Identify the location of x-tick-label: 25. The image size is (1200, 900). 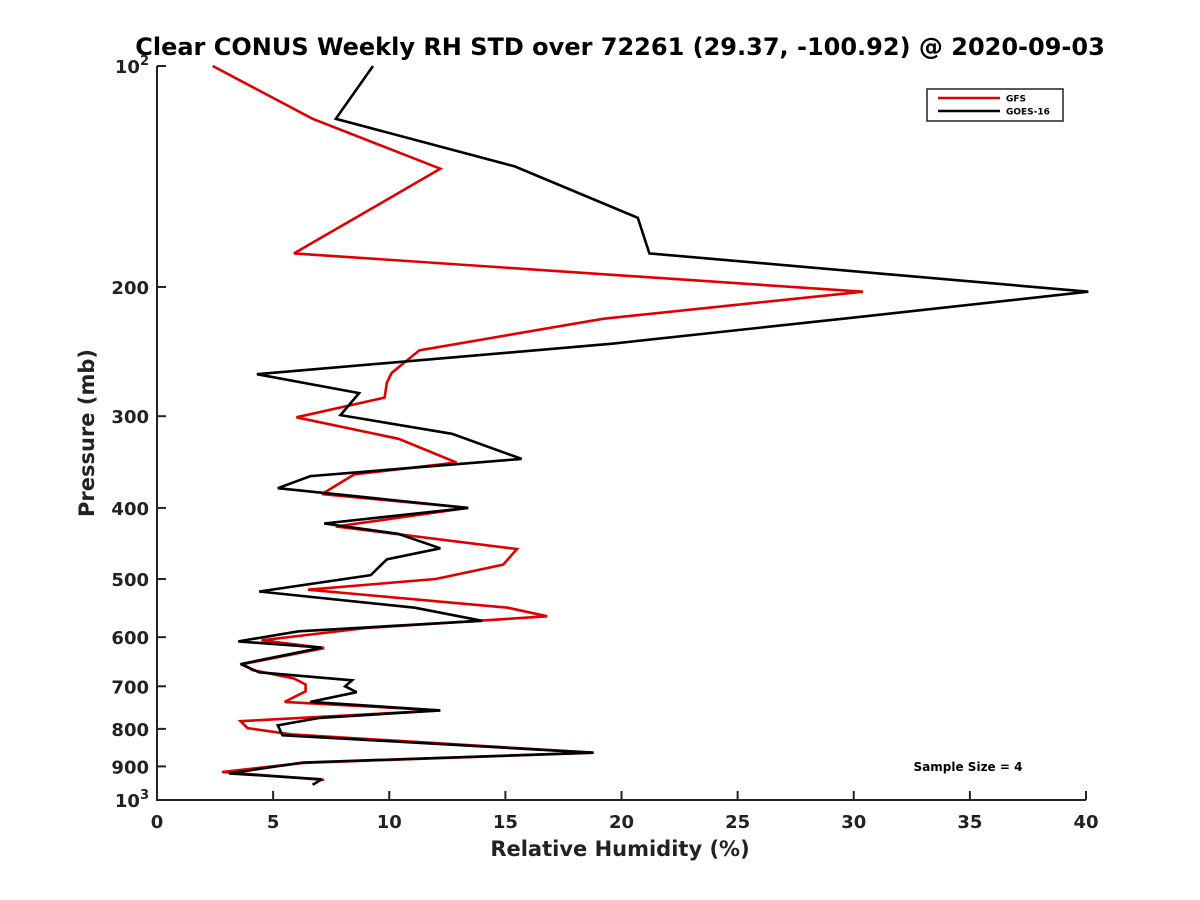
(737, 822).